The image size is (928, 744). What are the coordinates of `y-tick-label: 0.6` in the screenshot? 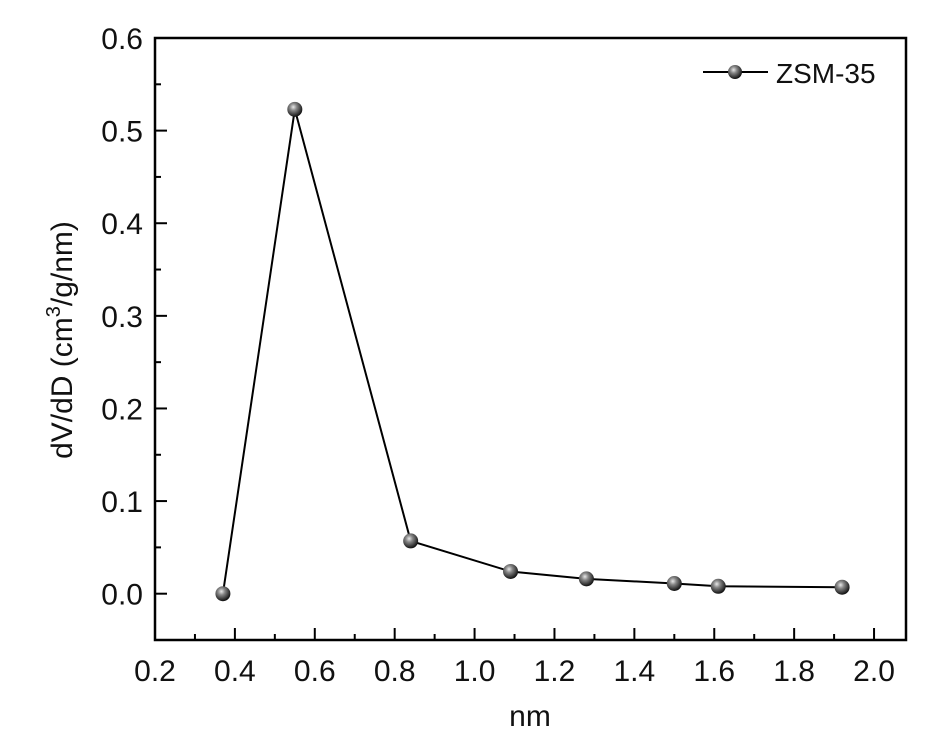 It's located at (122, 39).